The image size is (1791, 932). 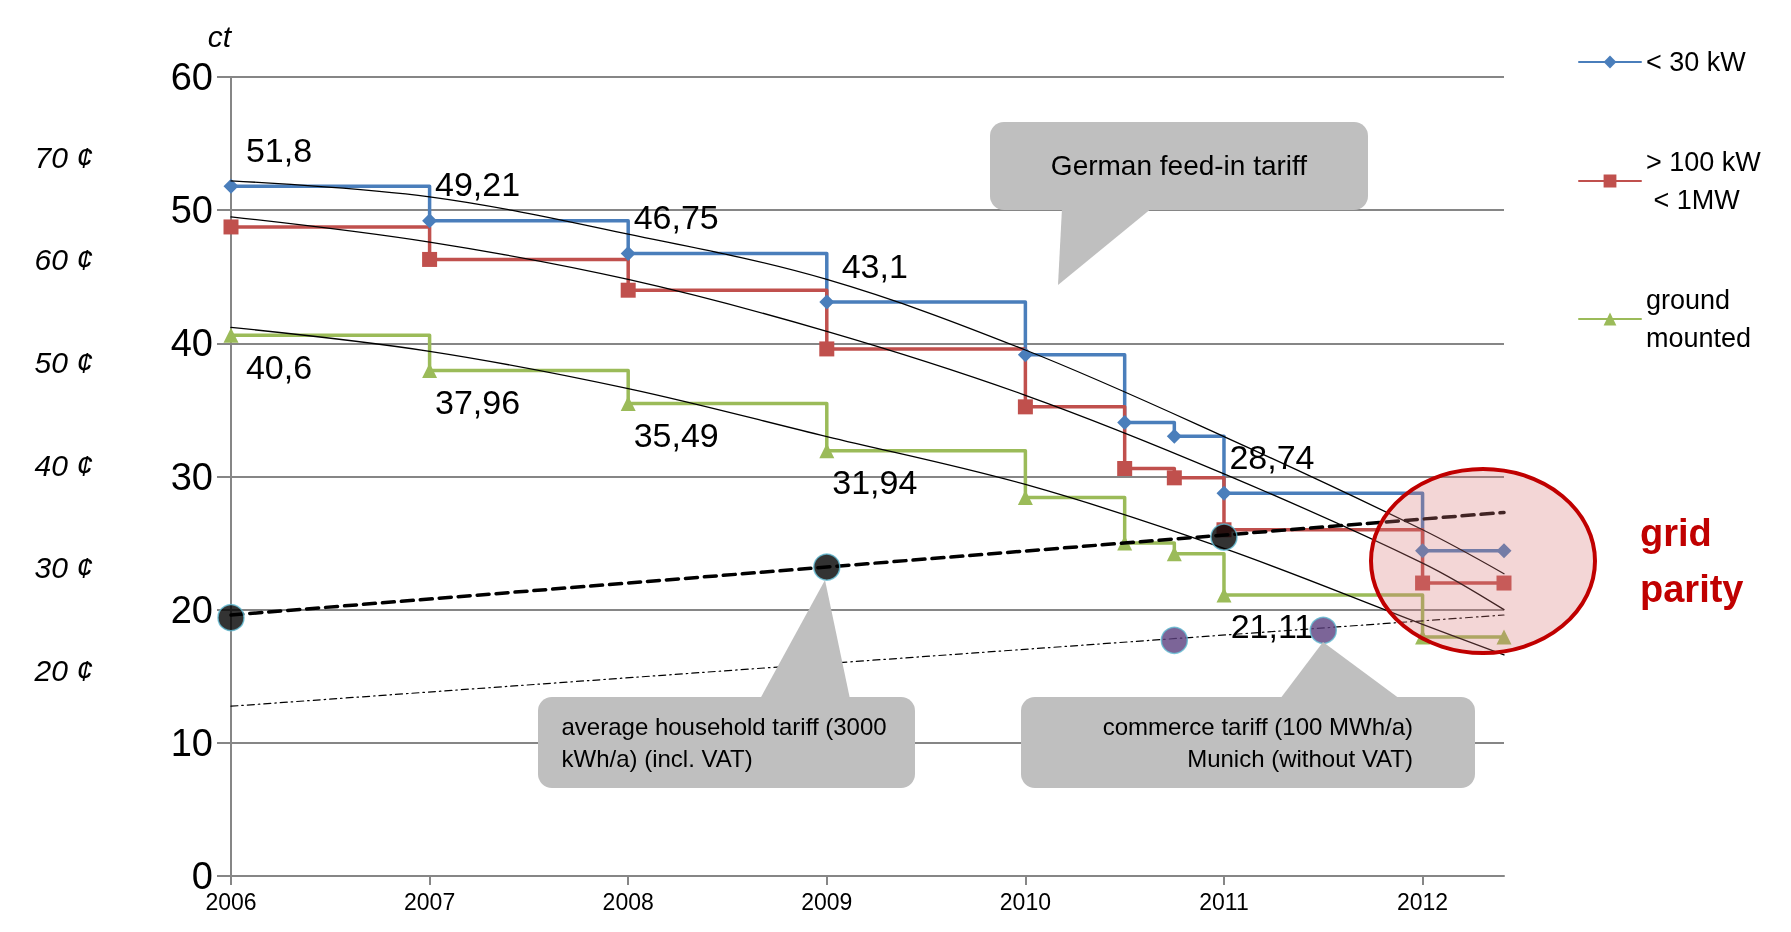 What do you see at coordinates (220, 36) in the screenshot?
I see `y-axis-title: ct` at bounding box center [220, 36].